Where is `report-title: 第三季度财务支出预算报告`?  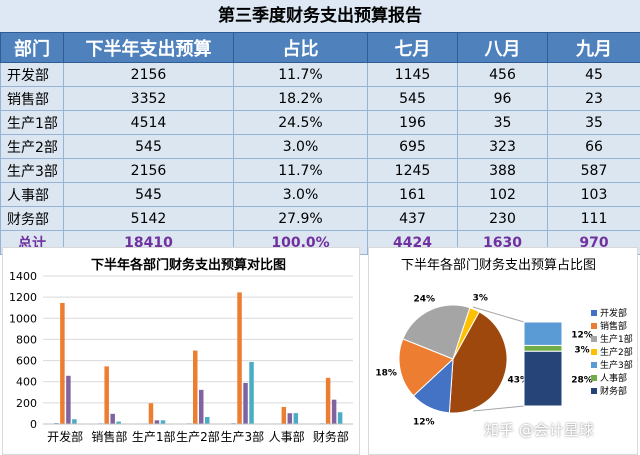 report-title: 第三季度财务支出预算报告 is located at coordinates (320, 16).